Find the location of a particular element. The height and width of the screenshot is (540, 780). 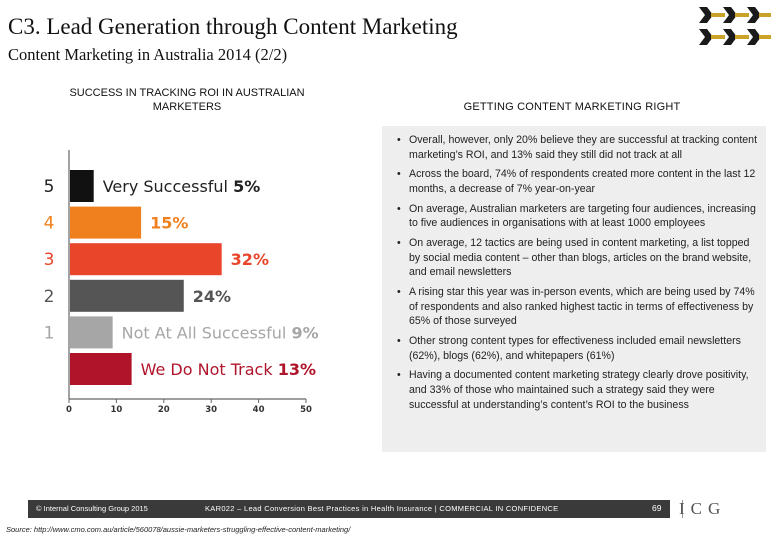

data-label: 24% is located at coordinates (212, 296).